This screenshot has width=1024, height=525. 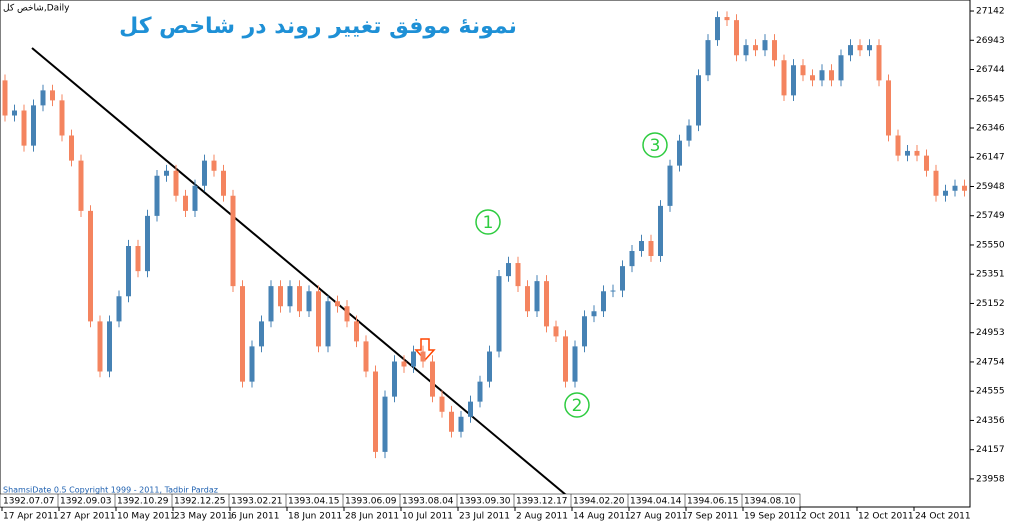 I want to click on y-tick-label: 23958, so click(x=990, y=479).